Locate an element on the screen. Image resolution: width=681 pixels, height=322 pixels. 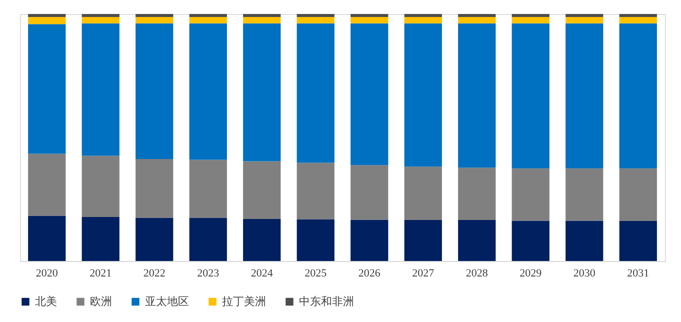
x-tick-label: 2028 is located at coordinates (477, 274).